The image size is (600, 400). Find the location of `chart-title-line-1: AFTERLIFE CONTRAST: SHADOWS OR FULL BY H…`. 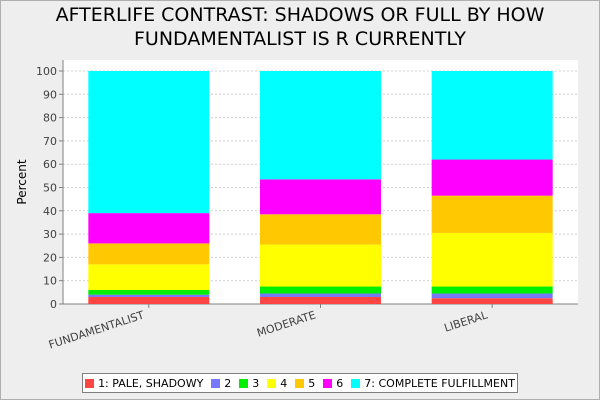

chart-title-line-1: AFTERLIFE CONTRAST: SHADOWS OR FULL BY H… is located at coordinates (300, 15).